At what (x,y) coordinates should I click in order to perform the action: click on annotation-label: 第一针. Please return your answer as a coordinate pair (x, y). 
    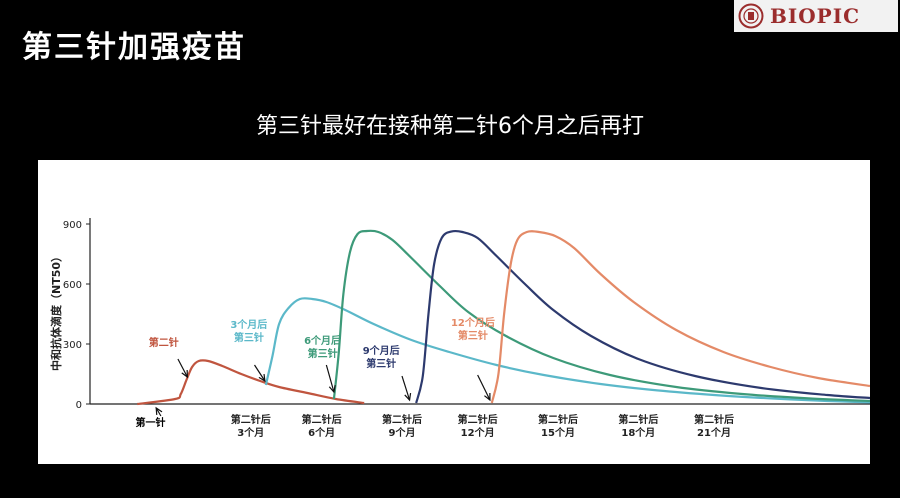
    Looking at the image, I should click on (151, 422).